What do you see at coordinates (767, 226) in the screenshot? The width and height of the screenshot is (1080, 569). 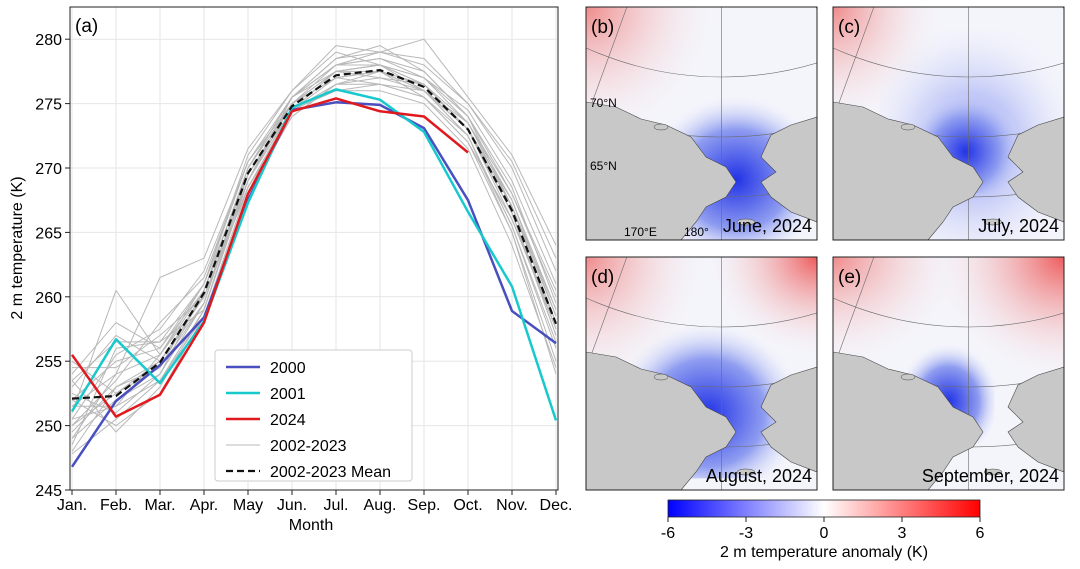 I see `map-month-label: June, 2024` at bounding box center [767, 226].